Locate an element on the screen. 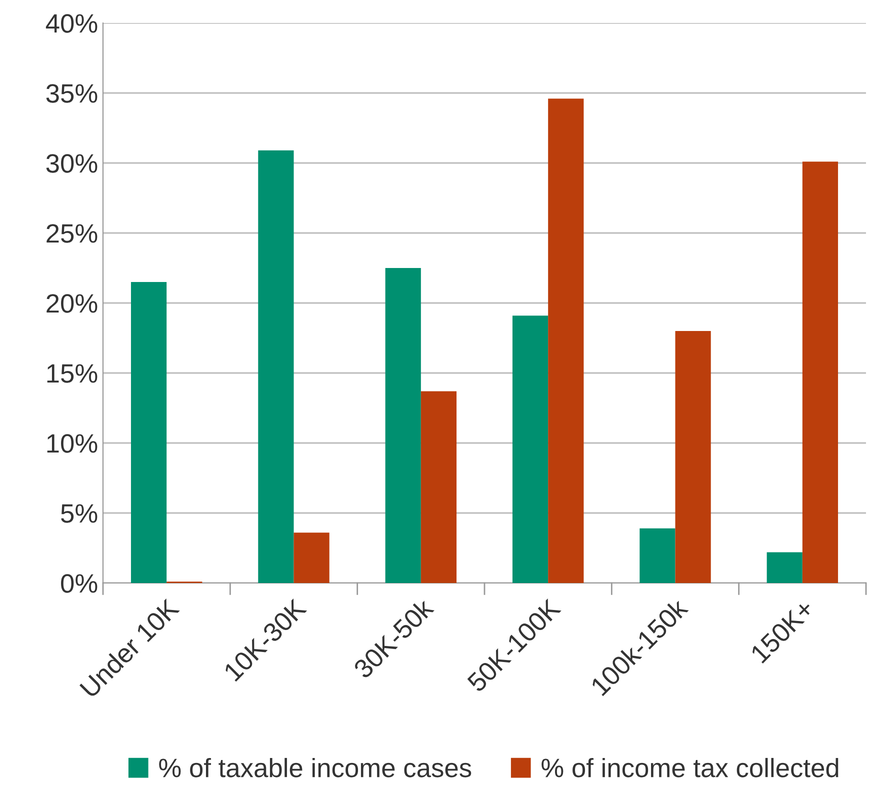  y-tick-label: 5% is located at coordinates (79, 513).